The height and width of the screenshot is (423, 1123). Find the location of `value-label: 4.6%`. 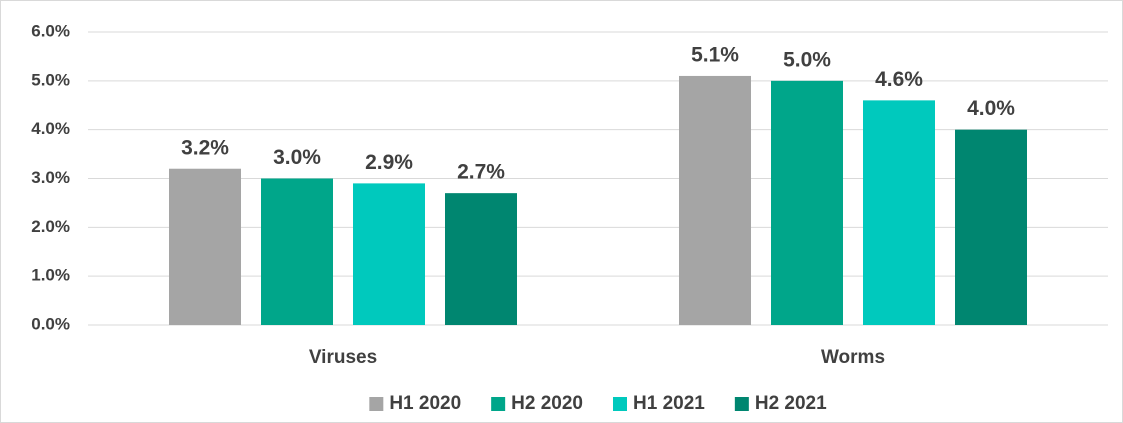

value-label: 4.6% is located at coordinates (899, 79).